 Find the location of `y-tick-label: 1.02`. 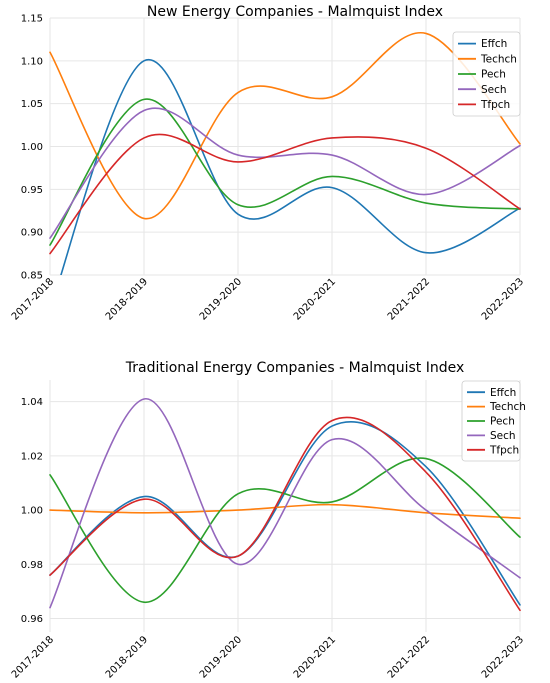

y-tick-label: 1.02 is located at coordinates (32, 456).